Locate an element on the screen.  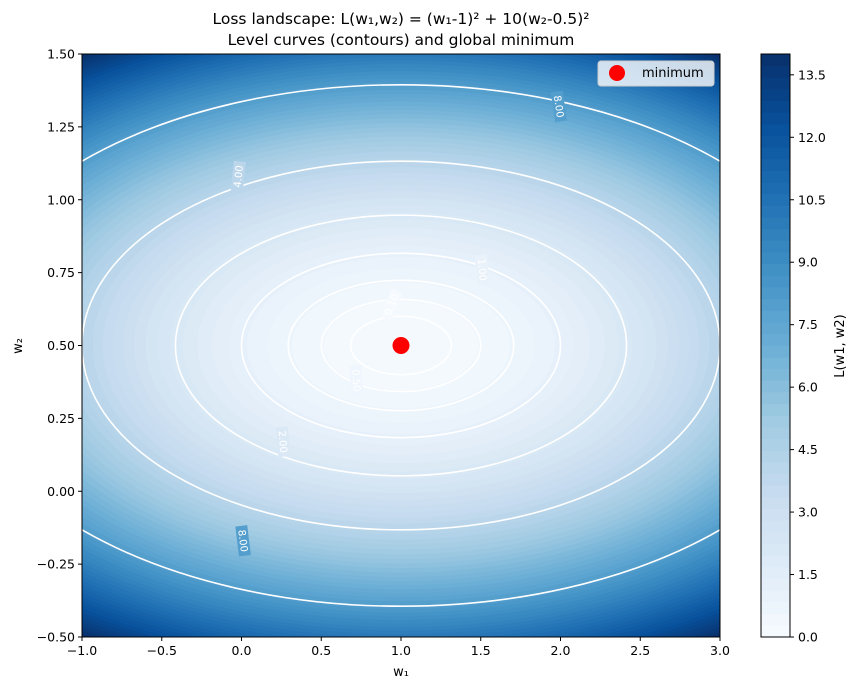
x-tick-label: 2.5 is located at coordinates (640, 650).